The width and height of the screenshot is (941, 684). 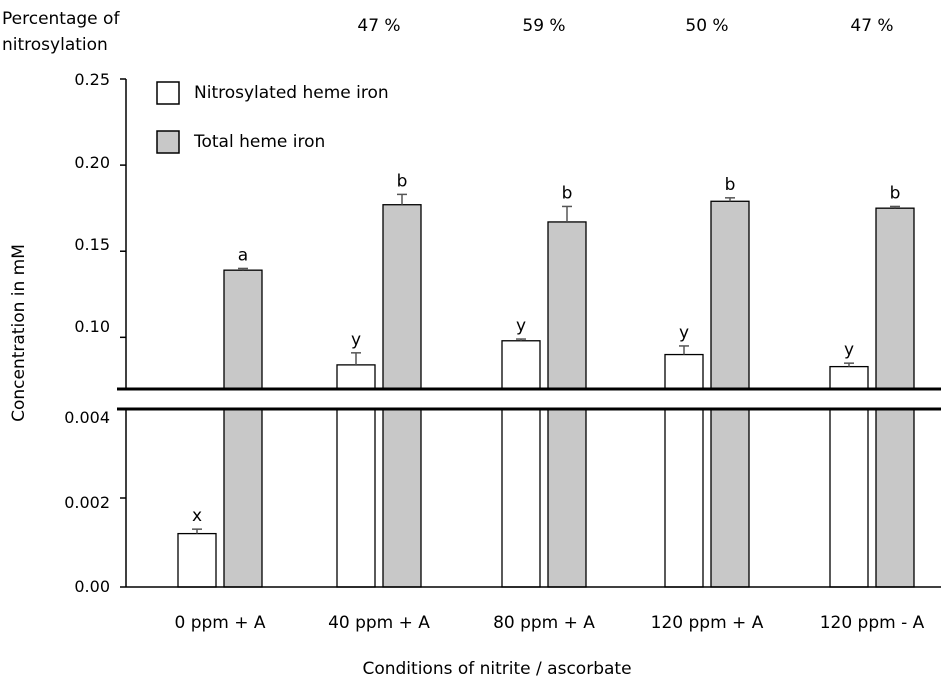 What do you see at coordinates (92, 244) in the screenshot?
I see `y-tick-label-upper-3: 0.15` at bounding box center [92, 244].